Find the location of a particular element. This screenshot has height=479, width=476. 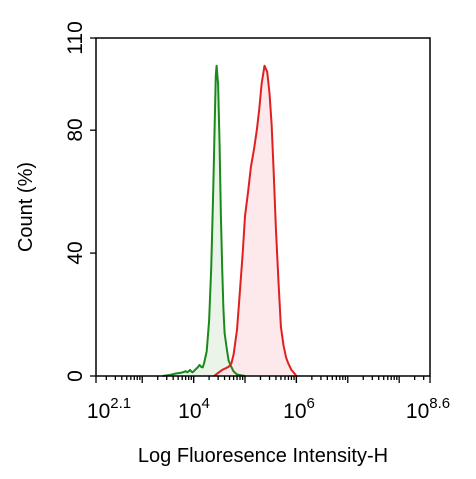

x-tick-label-1: 102.1 is located at coordinates (109, 409).